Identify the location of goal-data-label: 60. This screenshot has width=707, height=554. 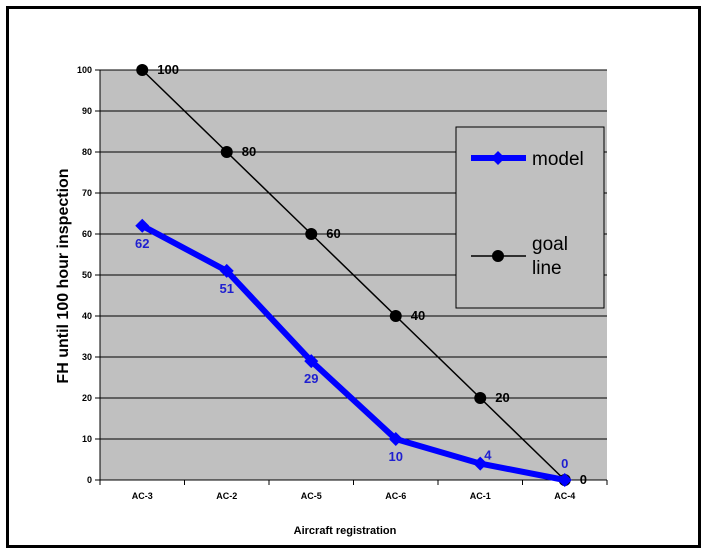
(333, 233).